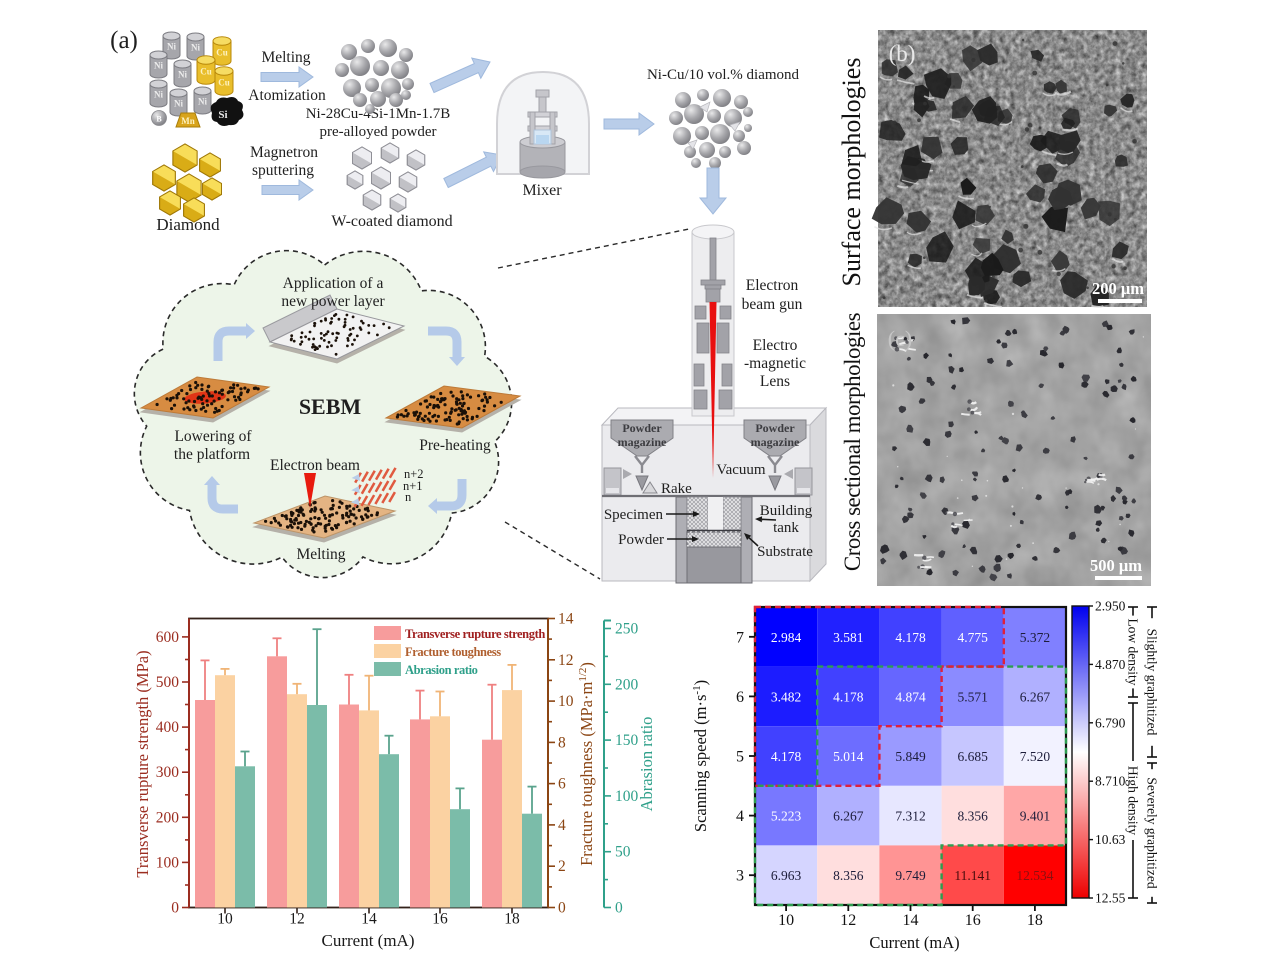  I want to click on svg-text: n+1, so click(413, 486).